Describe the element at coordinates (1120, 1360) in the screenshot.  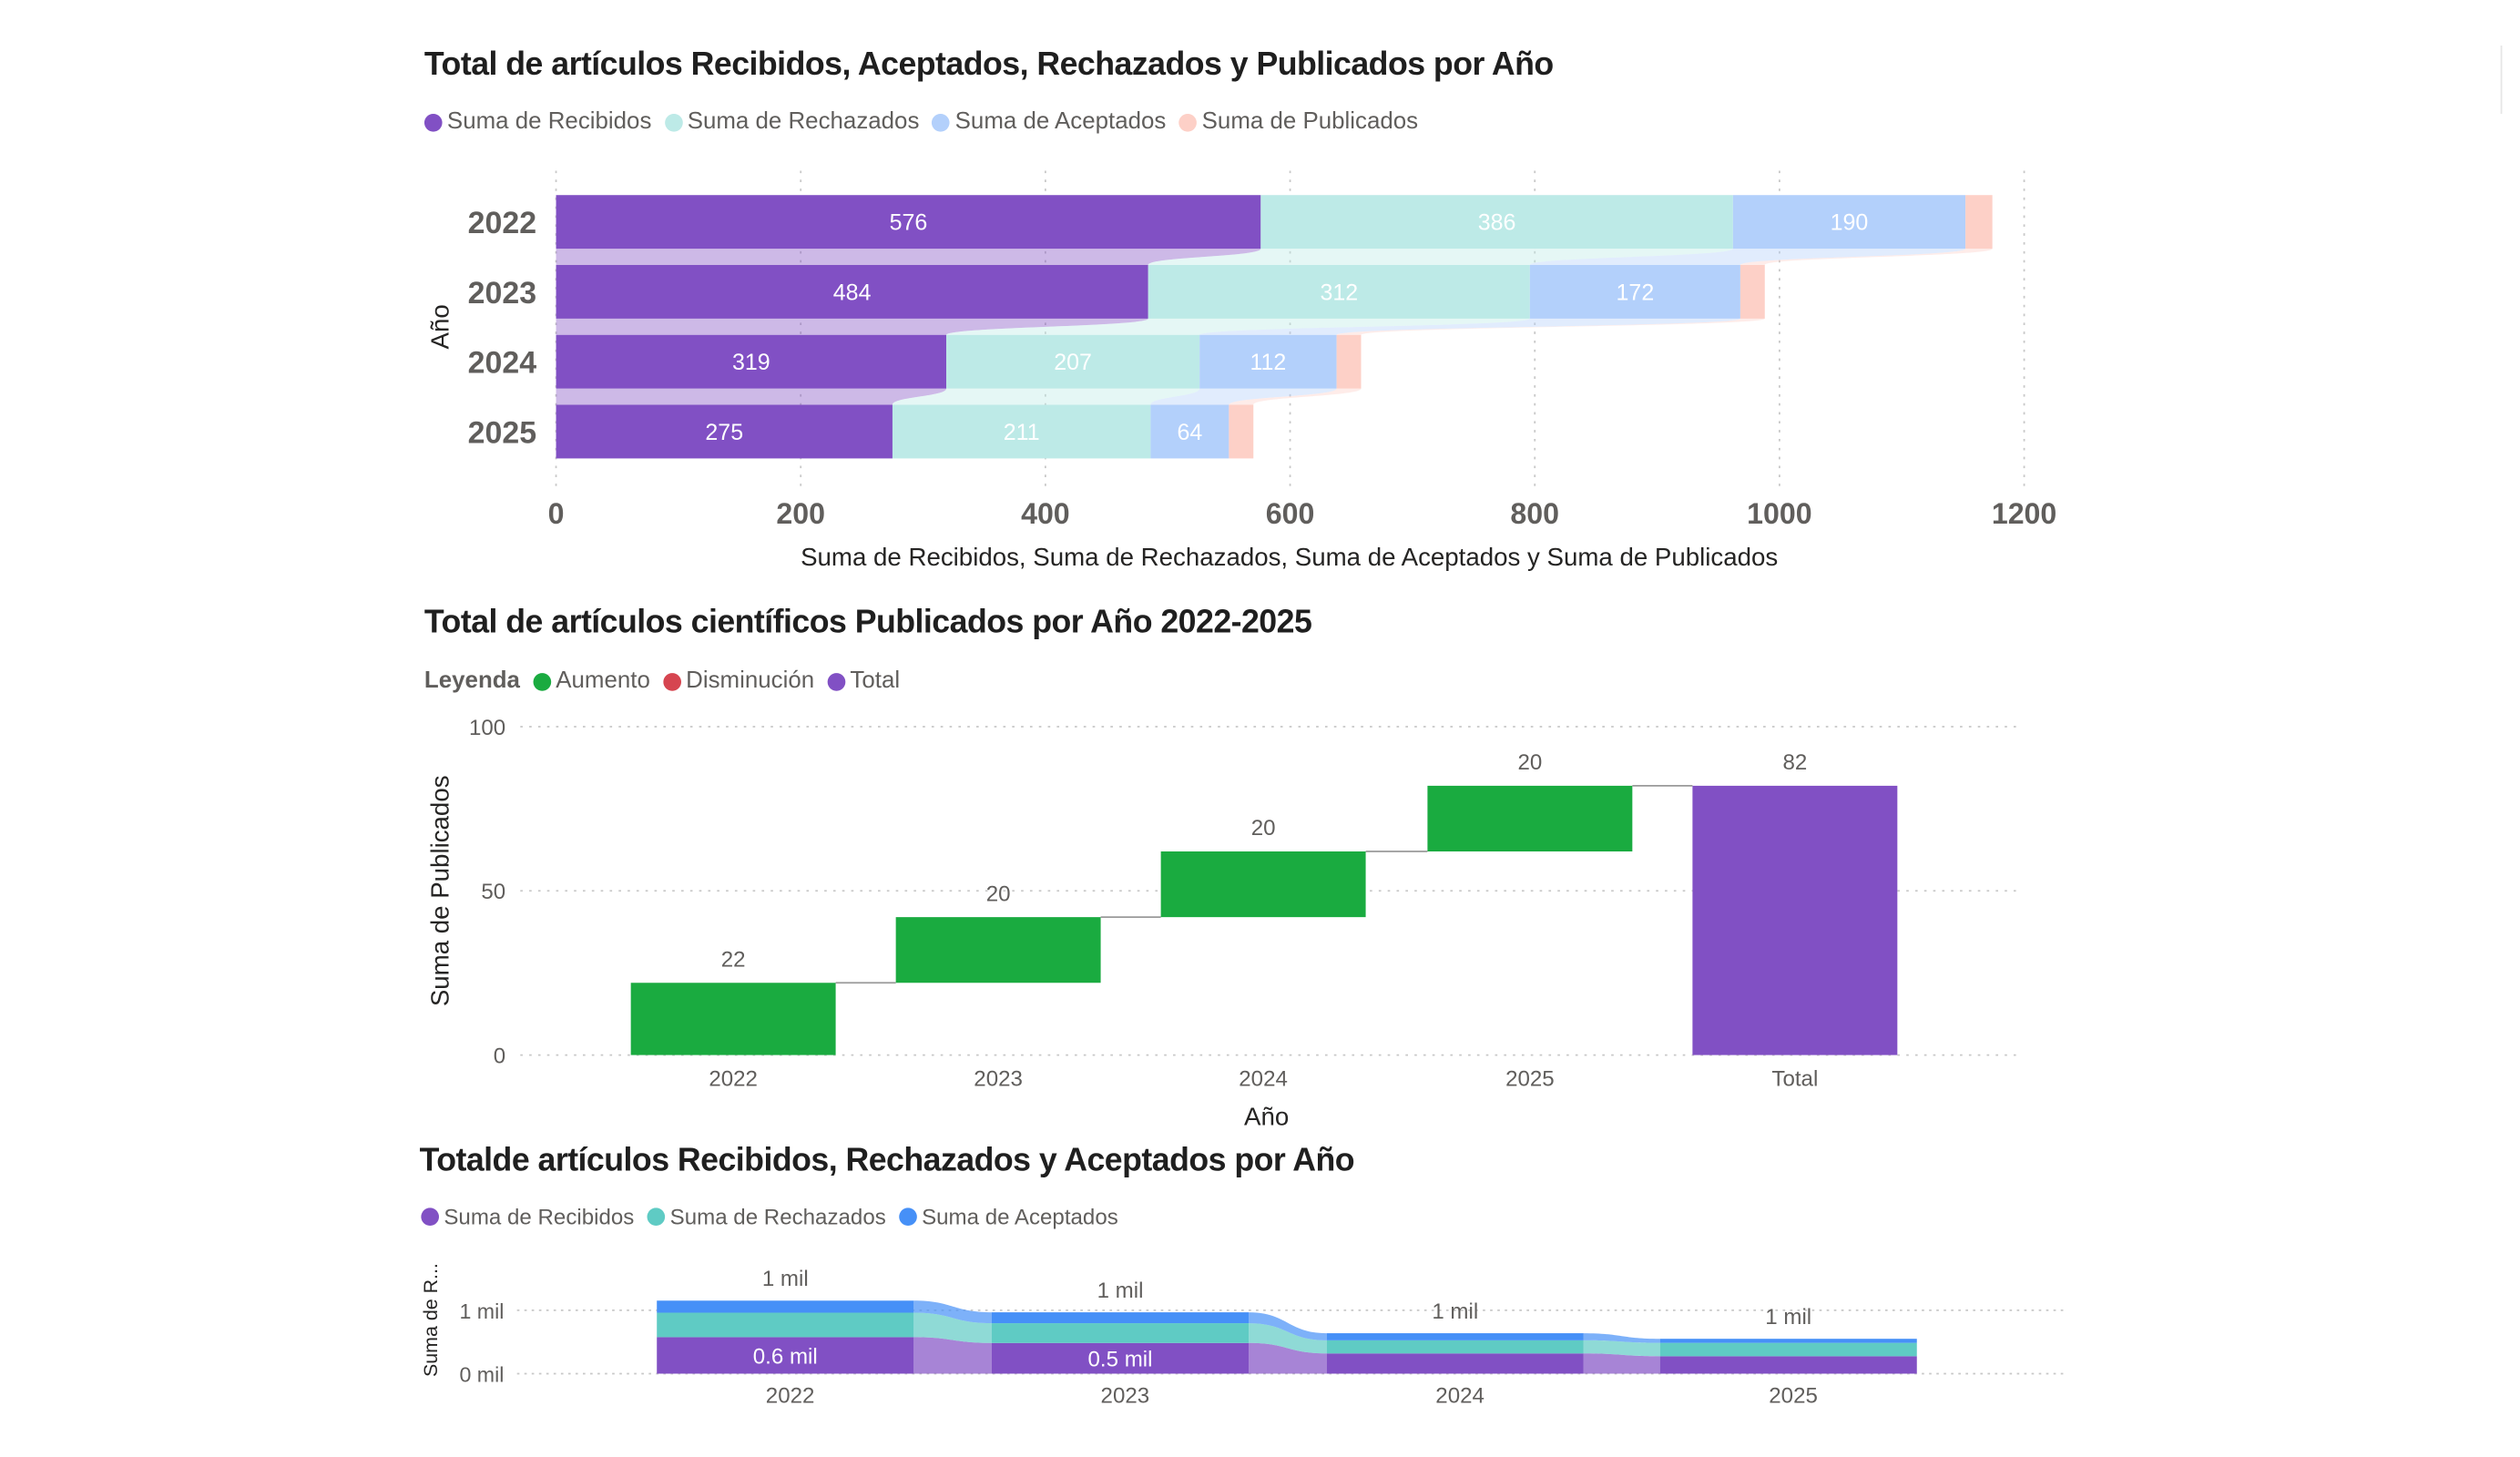
I see `data-label: 0.5 mil` at that location.